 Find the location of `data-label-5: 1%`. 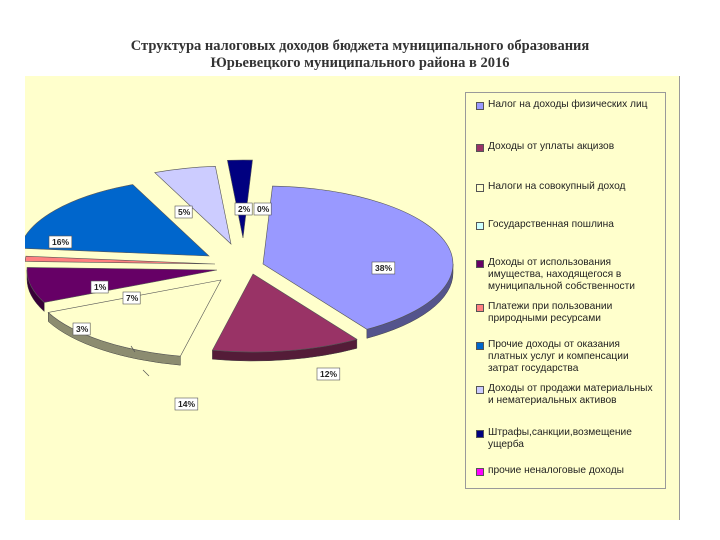

data-label-5: 1% is located at coordinates (99, 287).